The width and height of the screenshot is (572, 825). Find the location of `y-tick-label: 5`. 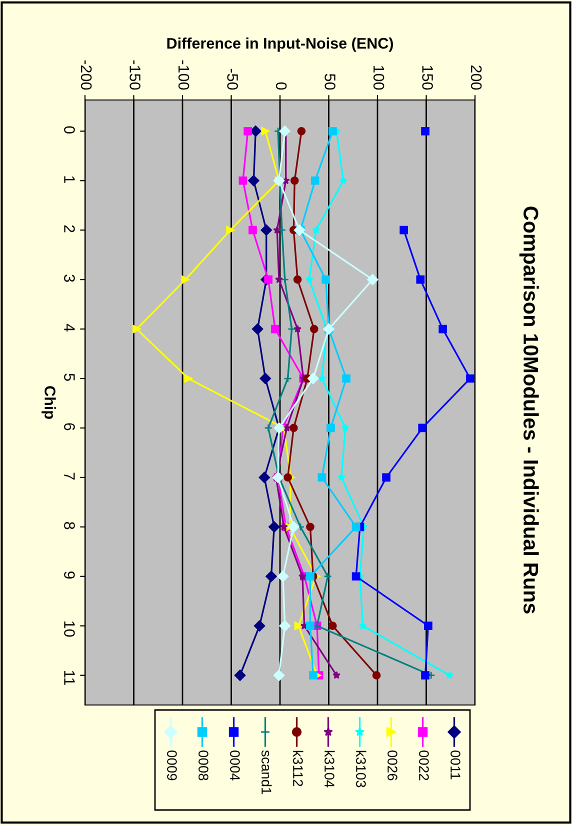

y-tick-label: 5 is located at coordinates (69, 377).